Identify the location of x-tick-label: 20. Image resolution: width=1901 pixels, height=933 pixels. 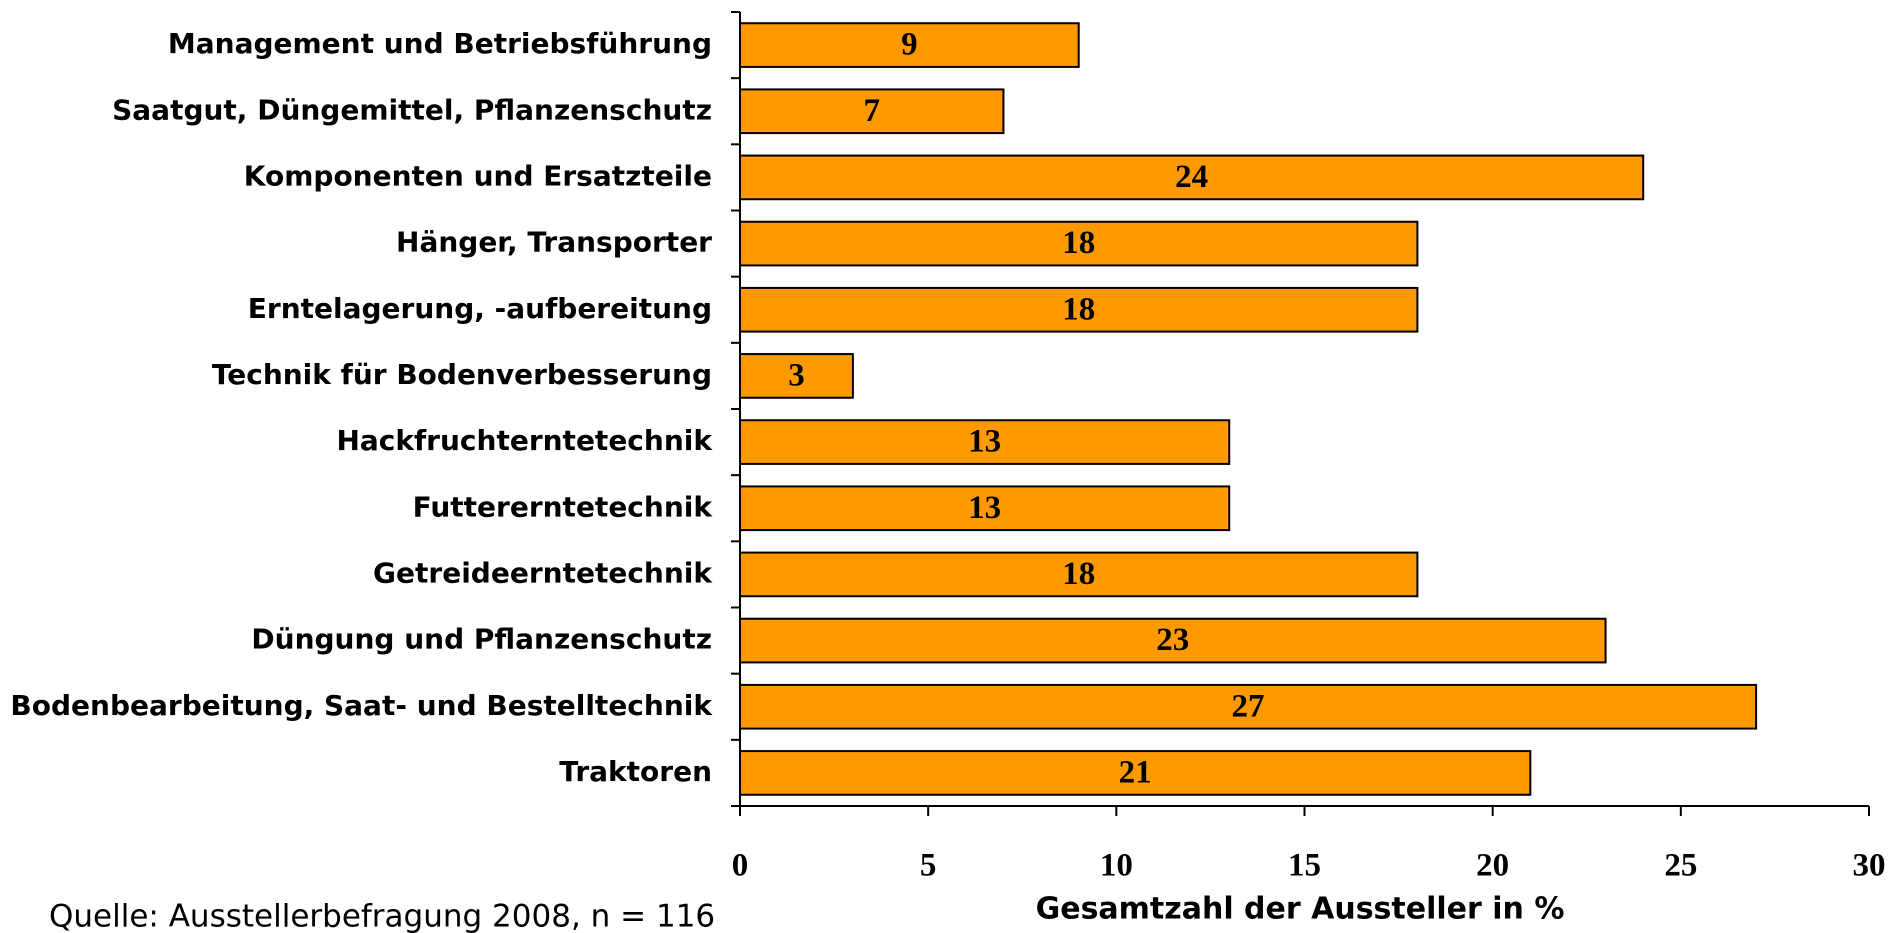
(1492, 866).